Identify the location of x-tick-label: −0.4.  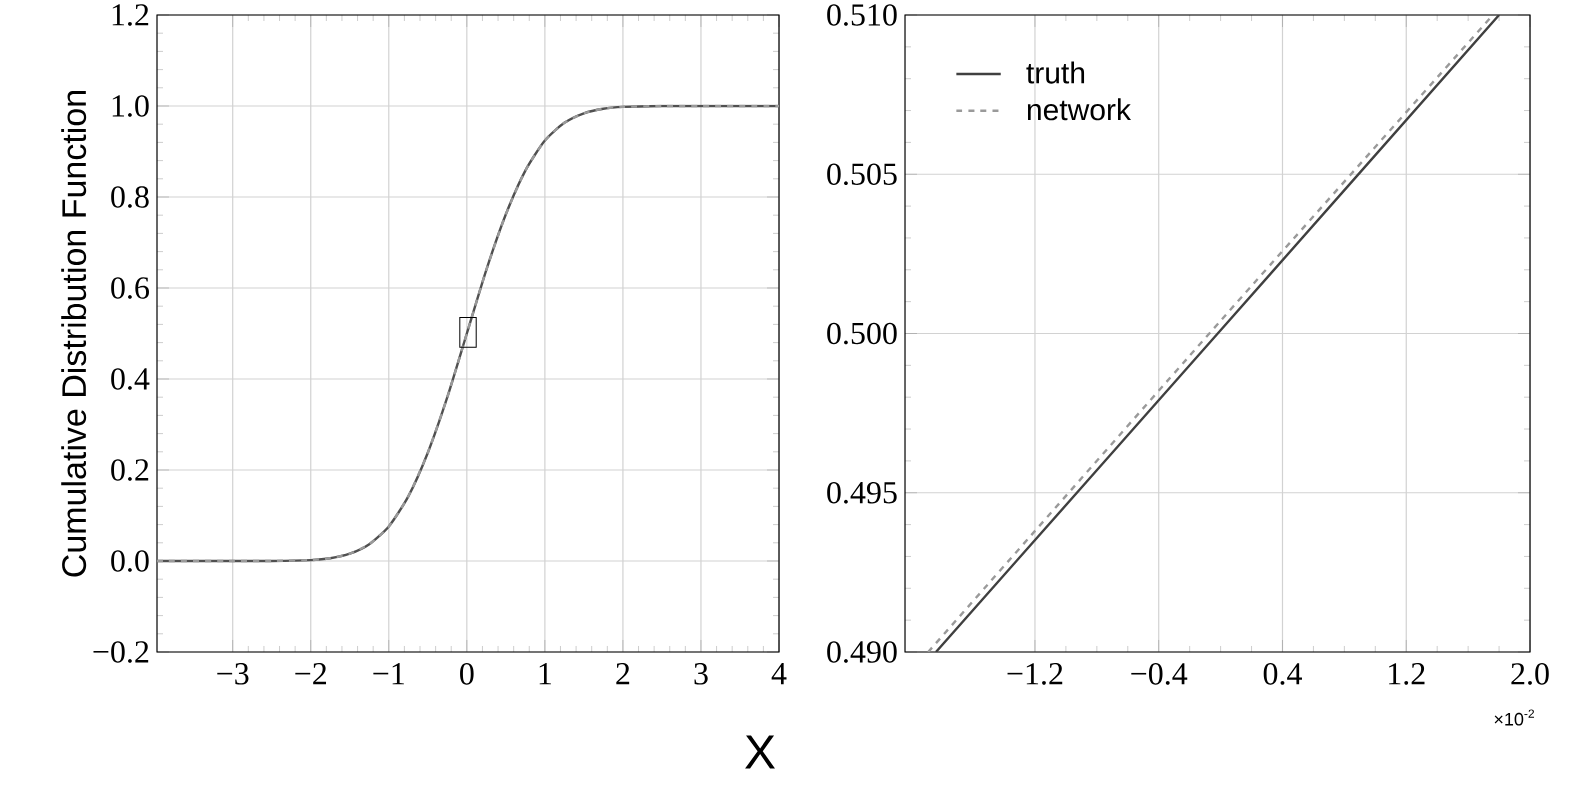
(1159, 674).